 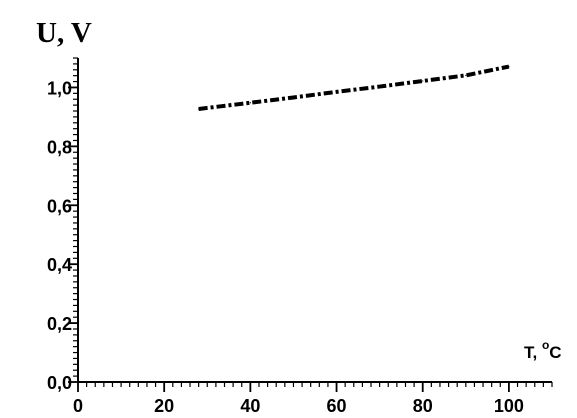 I want to click on x-tick-label: 40, so click(x=250, y=406).